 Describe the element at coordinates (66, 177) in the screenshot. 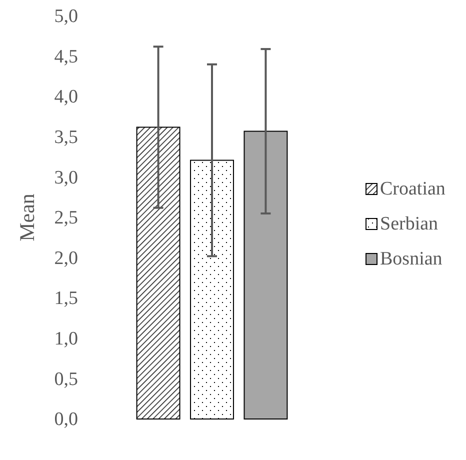

I see `y-tick-label: 3,0` at that location.